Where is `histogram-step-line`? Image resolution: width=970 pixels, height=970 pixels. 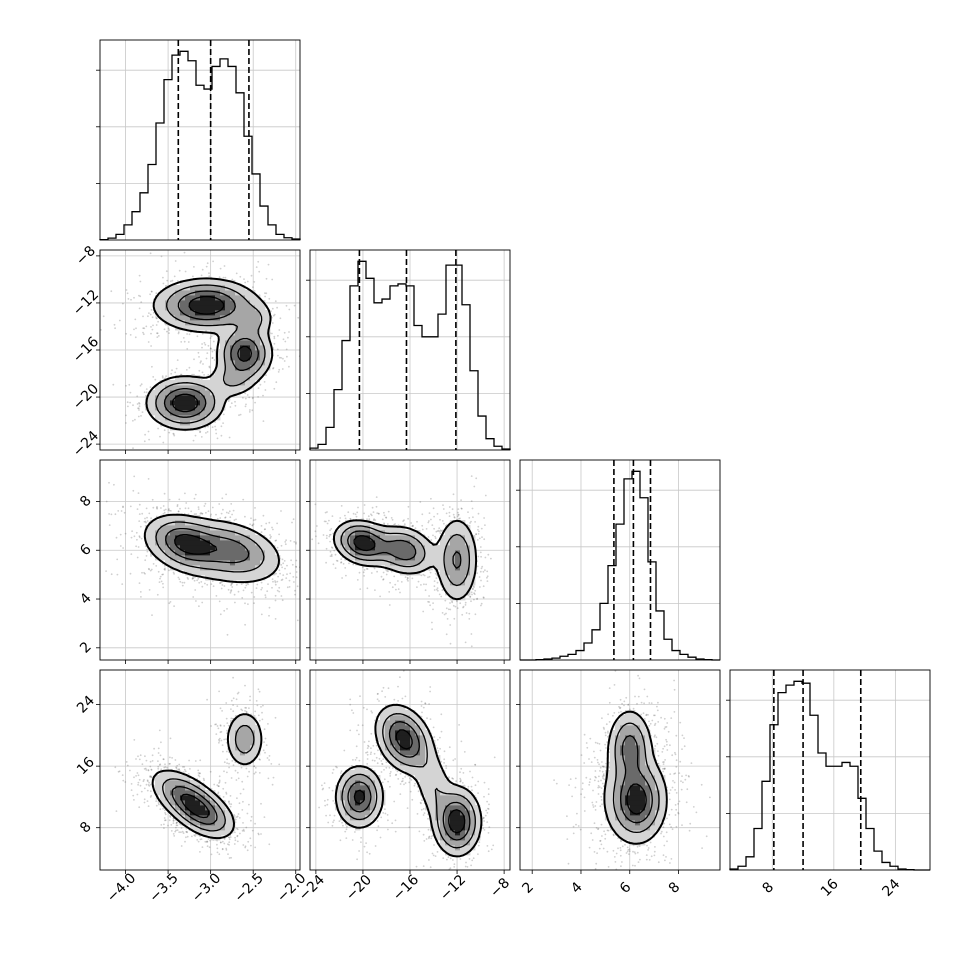
histogram-step-line is located at coordinates (410, 355).